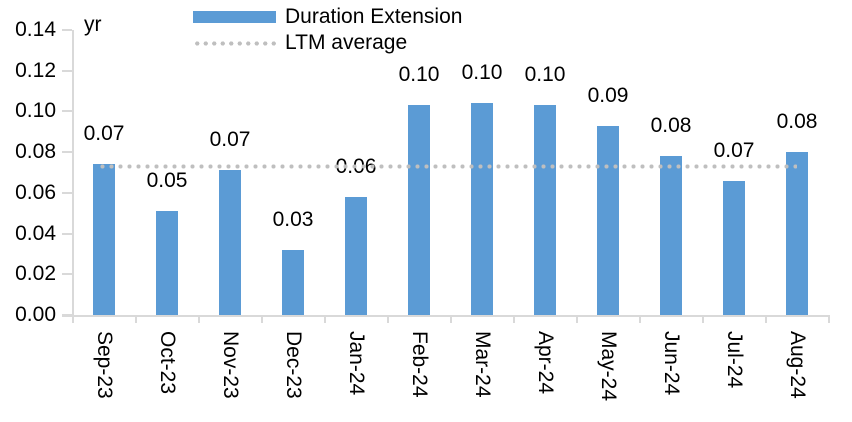 The height and width of the screenshot is (422, 852). What do you see at coordinates (35, 110) in the screenshot?
I see `y-axis-tick-label: 0.10` at bounding box center [35, 110].